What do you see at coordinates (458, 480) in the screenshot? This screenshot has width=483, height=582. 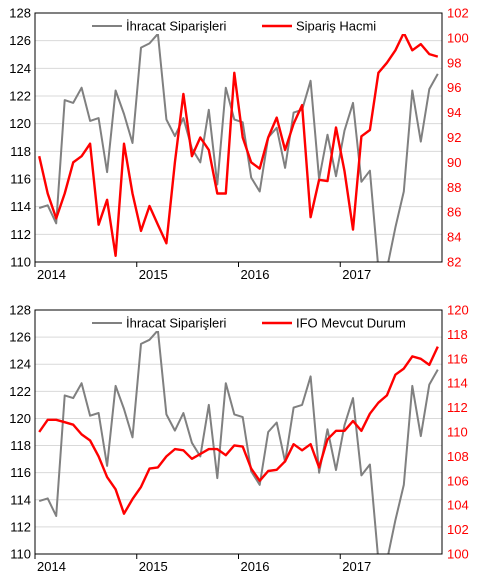 I see `y-right-tick-label: 106` at bounding box center [458, 480].